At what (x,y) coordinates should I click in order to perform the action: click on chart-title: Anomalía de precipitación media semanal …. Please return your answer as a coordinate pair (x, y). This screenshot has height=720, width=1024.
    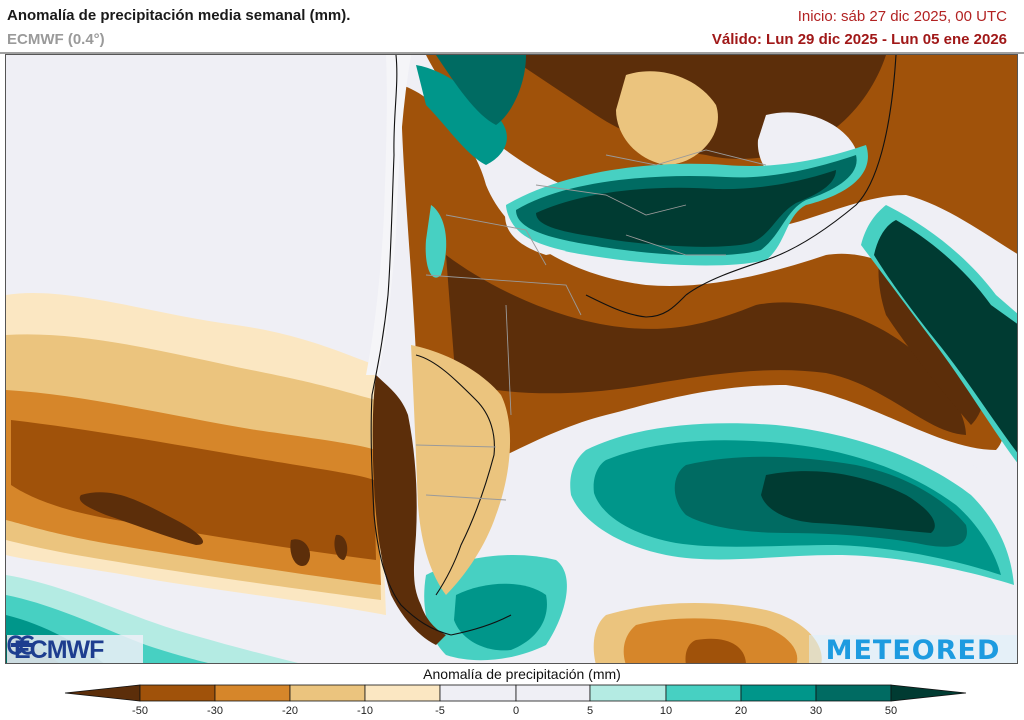
    Looking at the image, I should click on (179, 15).